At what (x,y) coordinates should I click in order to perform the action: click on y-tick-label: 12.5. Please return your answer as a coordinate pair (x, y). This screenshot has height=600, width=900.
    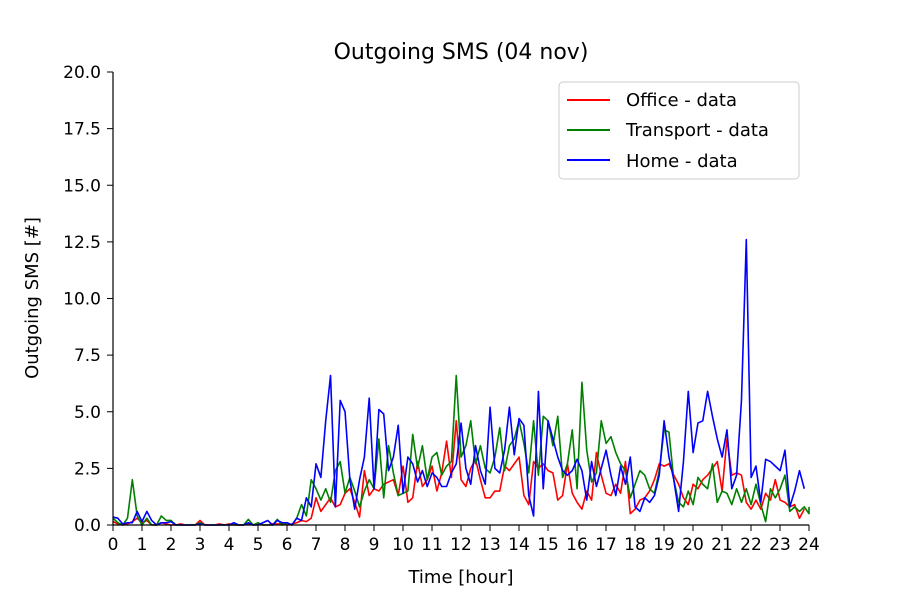
    Looking at the image, I should click on (82, 243).